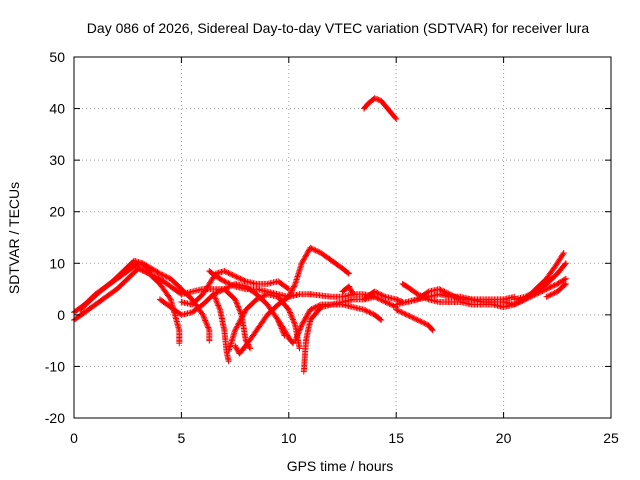  I want to click on y-tick-label: 50, so click(57, 57).